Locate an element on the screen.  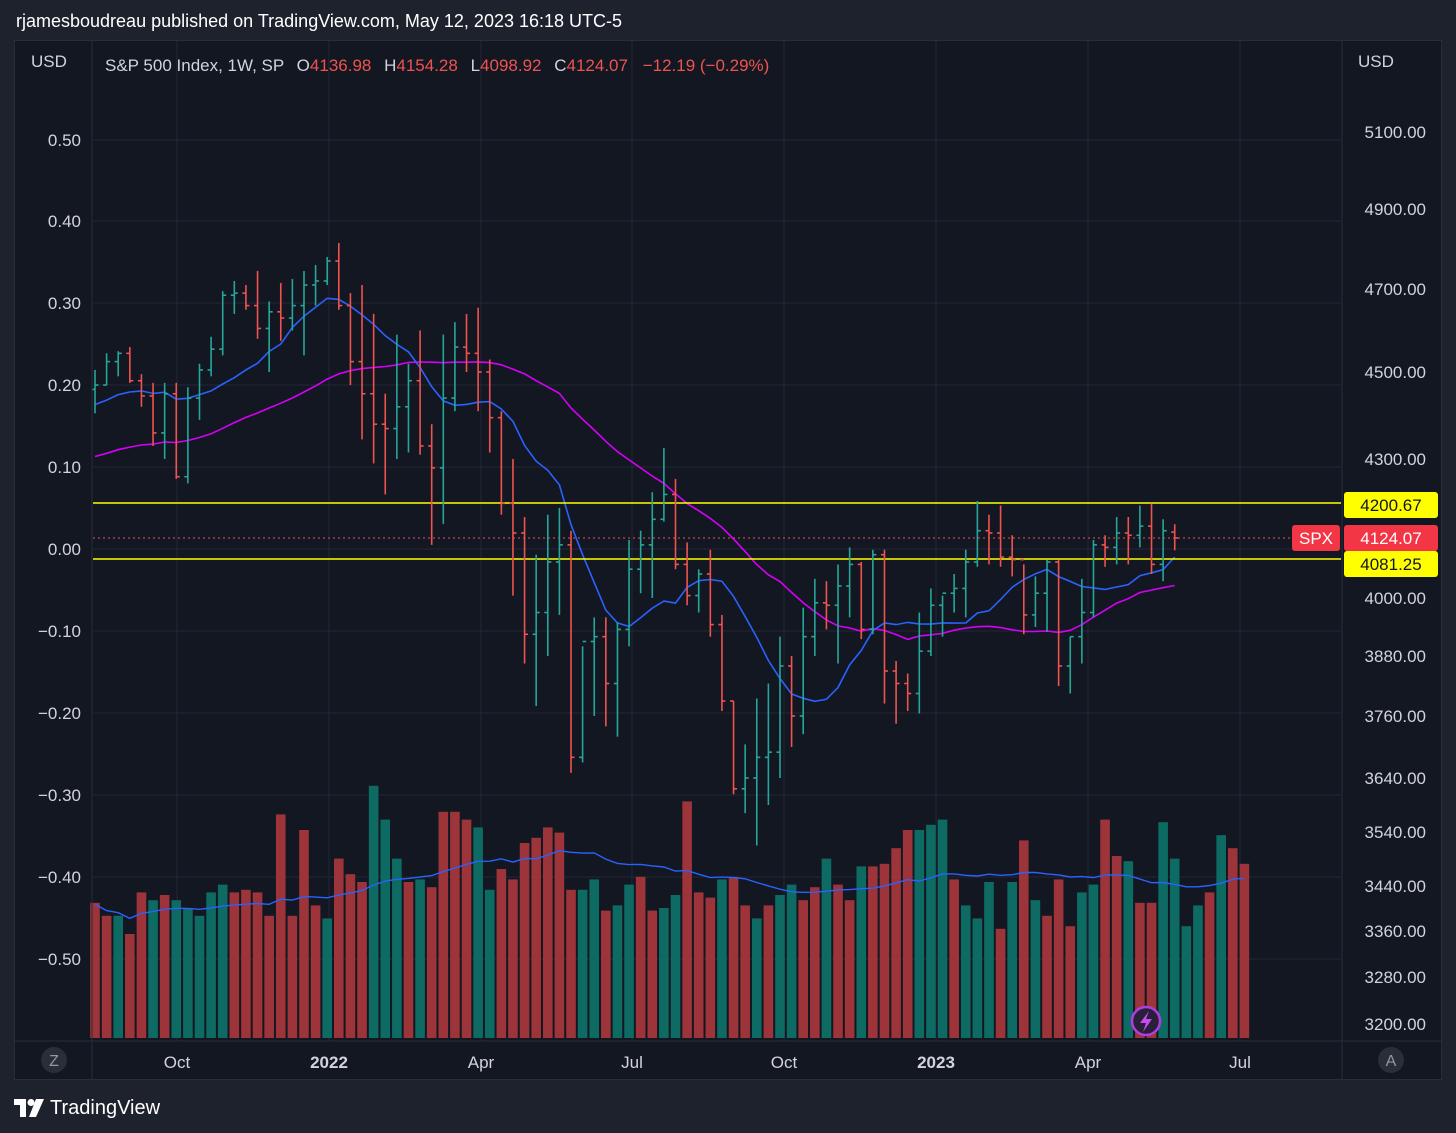
time-axis-tick: Jul is located at coordinates (632, 1062).